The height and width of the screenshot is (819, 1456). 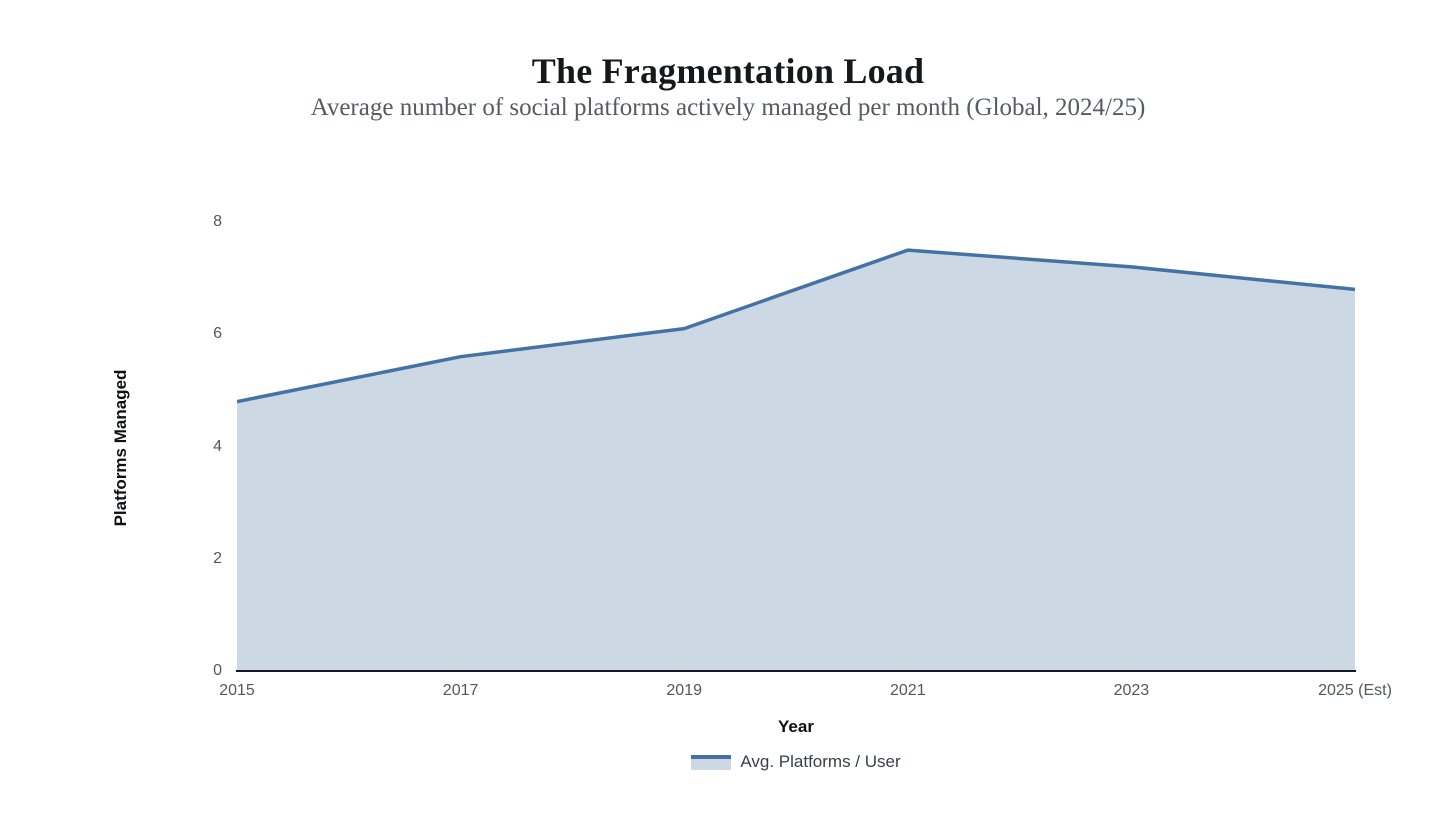 What do you see at coordinates (217, 446) in the screenshot?
I see `y-tick-label: 4` at bounding box center [217, 446].